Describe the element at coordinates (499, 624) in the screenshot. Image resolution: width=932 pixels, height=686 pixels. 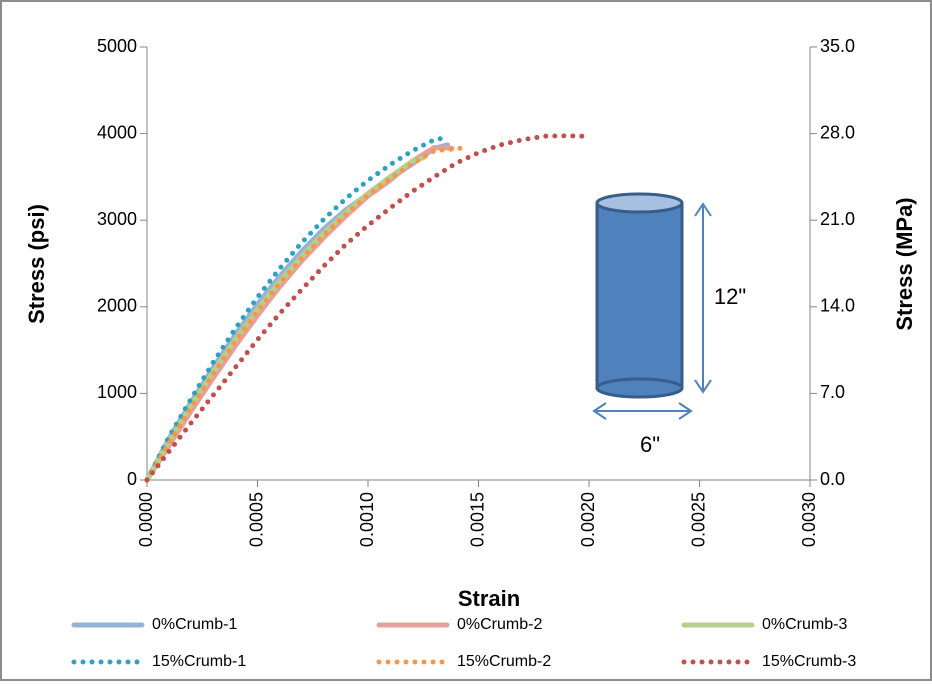
I see `legend-label: 0%Crumb-2` at that location.